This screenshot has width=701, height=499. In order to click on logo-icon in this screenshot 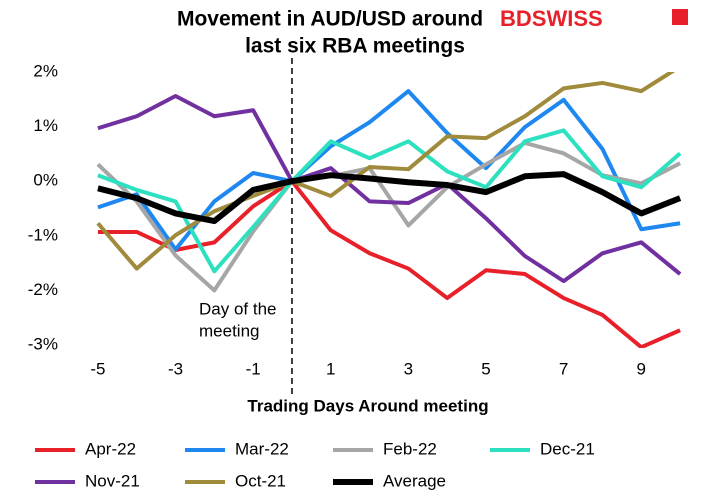, I will do `click(680, 17)`.